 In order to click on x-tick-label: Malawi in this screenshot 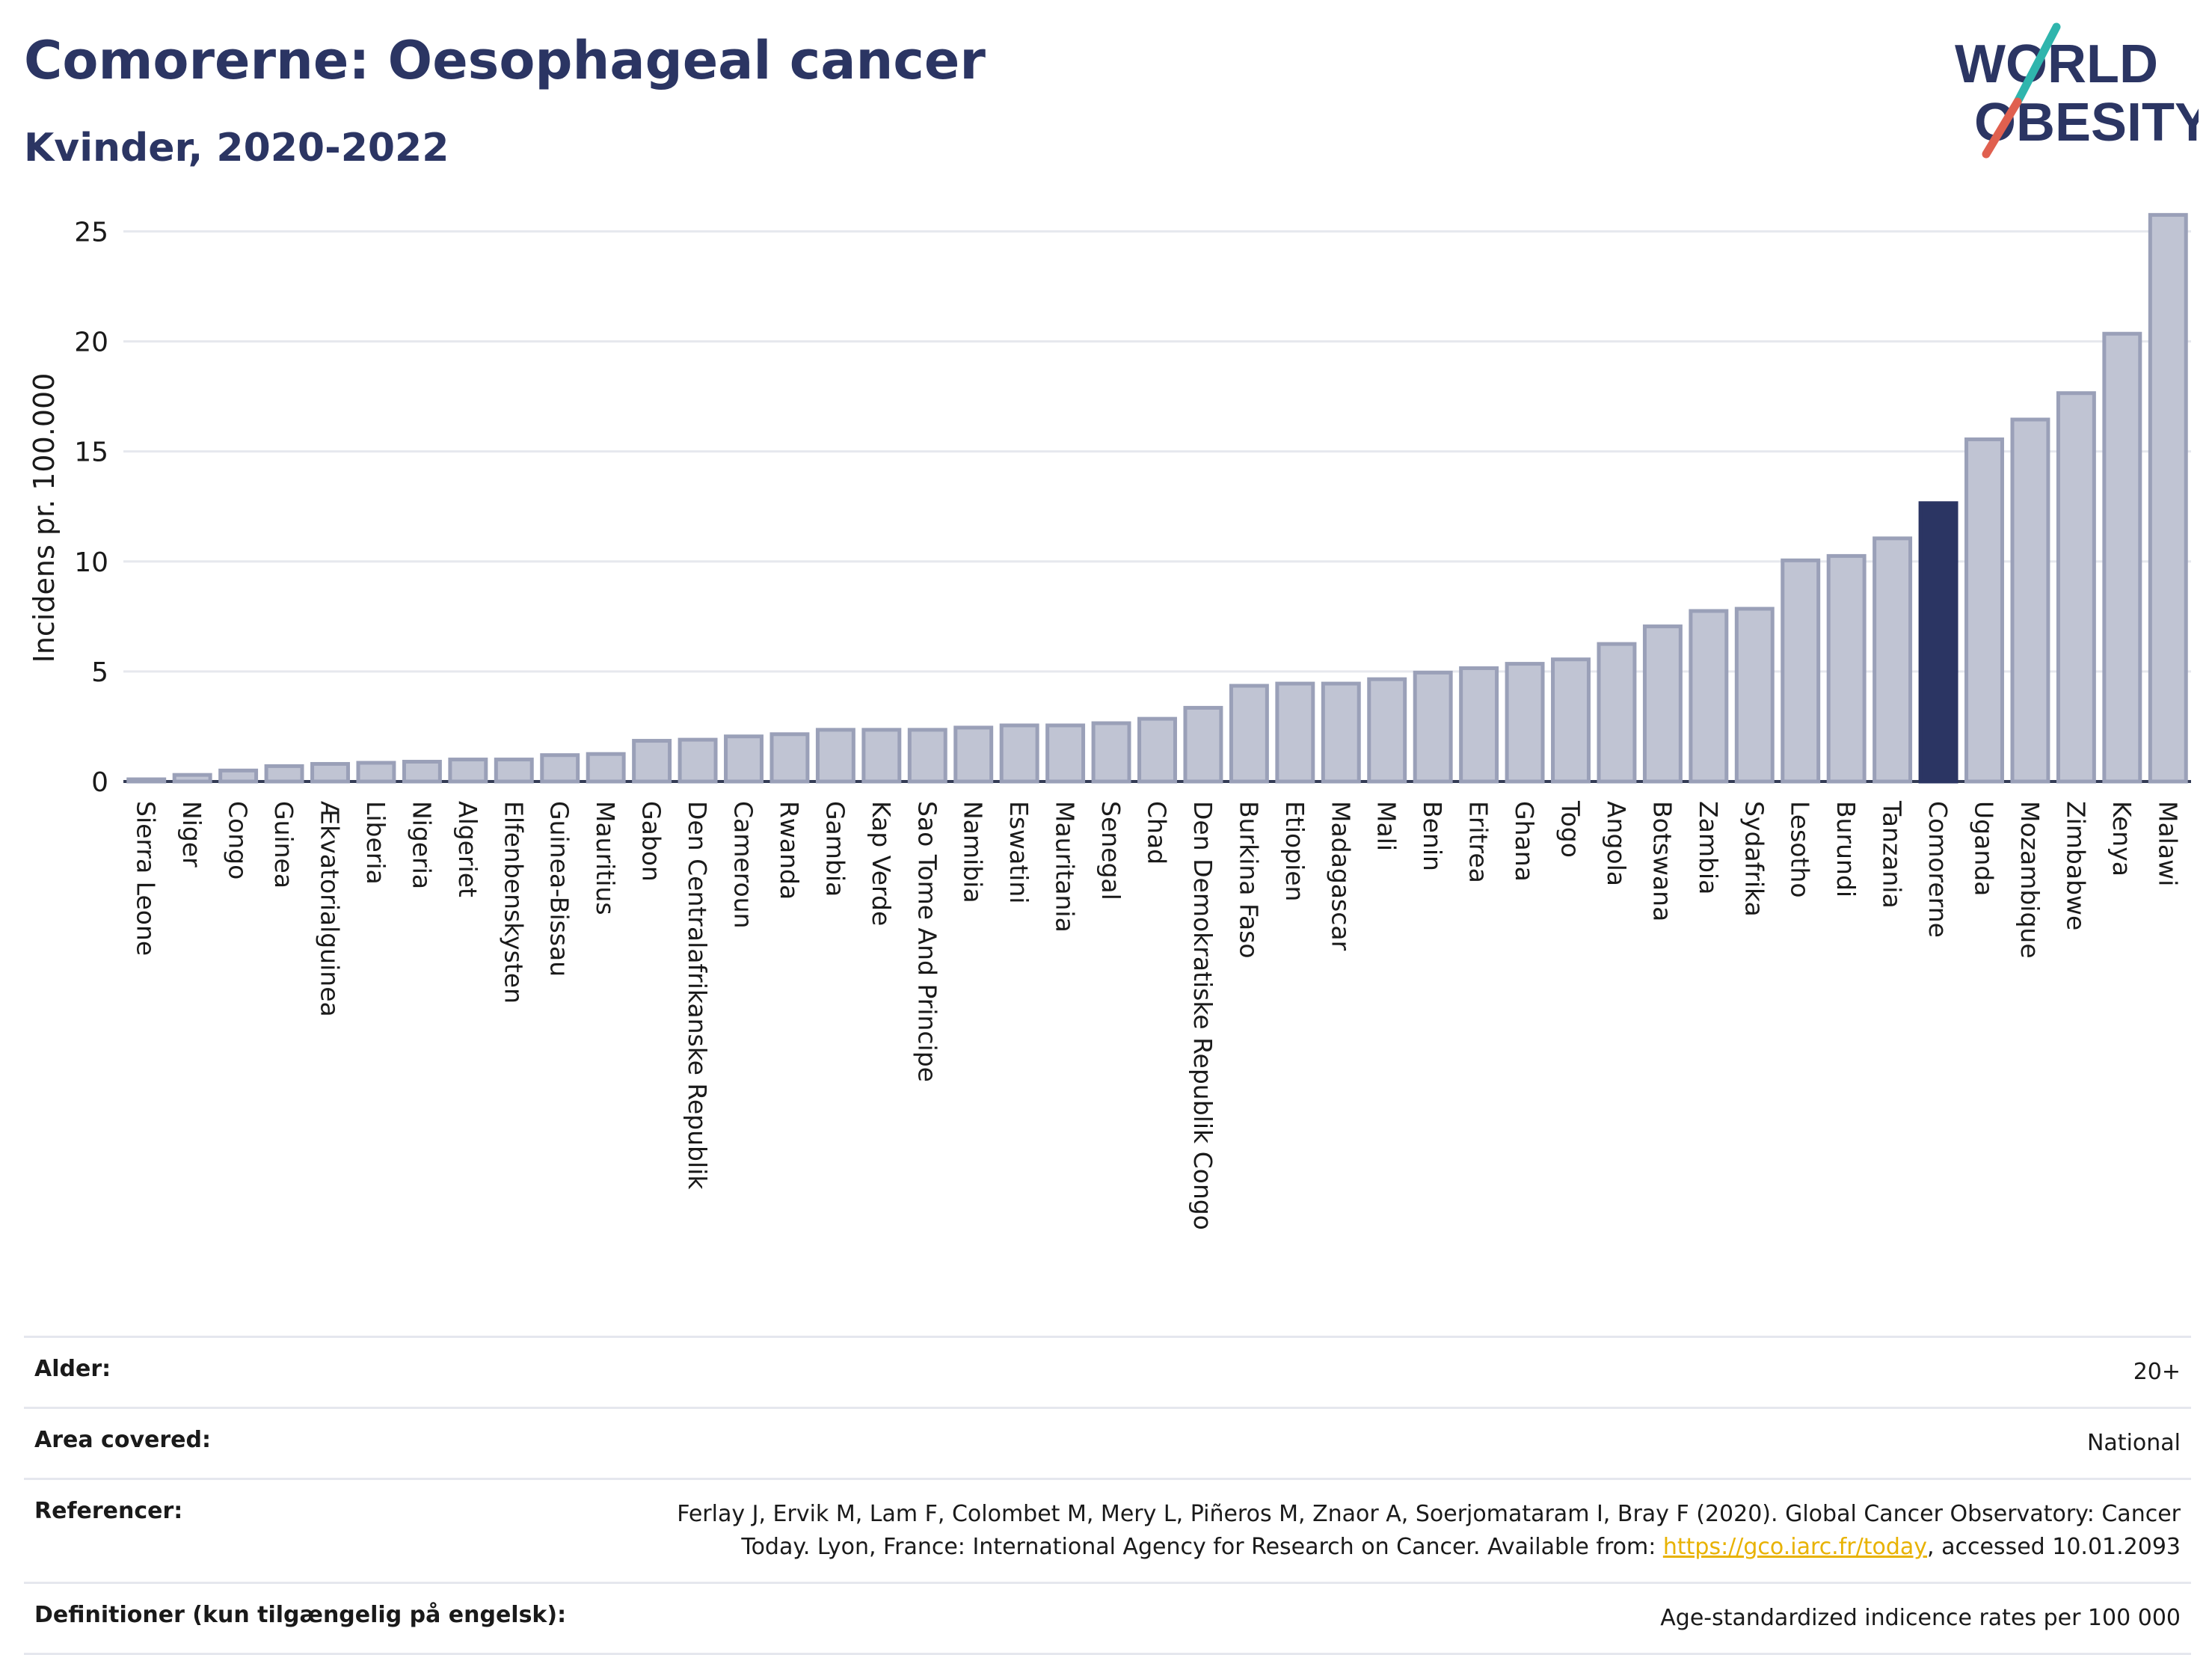, I will do `click(2167, 843)`.